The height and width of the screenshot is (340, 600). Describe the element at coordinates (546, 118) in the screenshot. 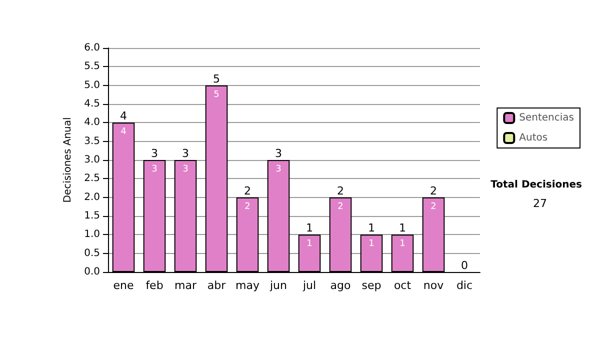

I see `legend-label: Sentencias` at that location.